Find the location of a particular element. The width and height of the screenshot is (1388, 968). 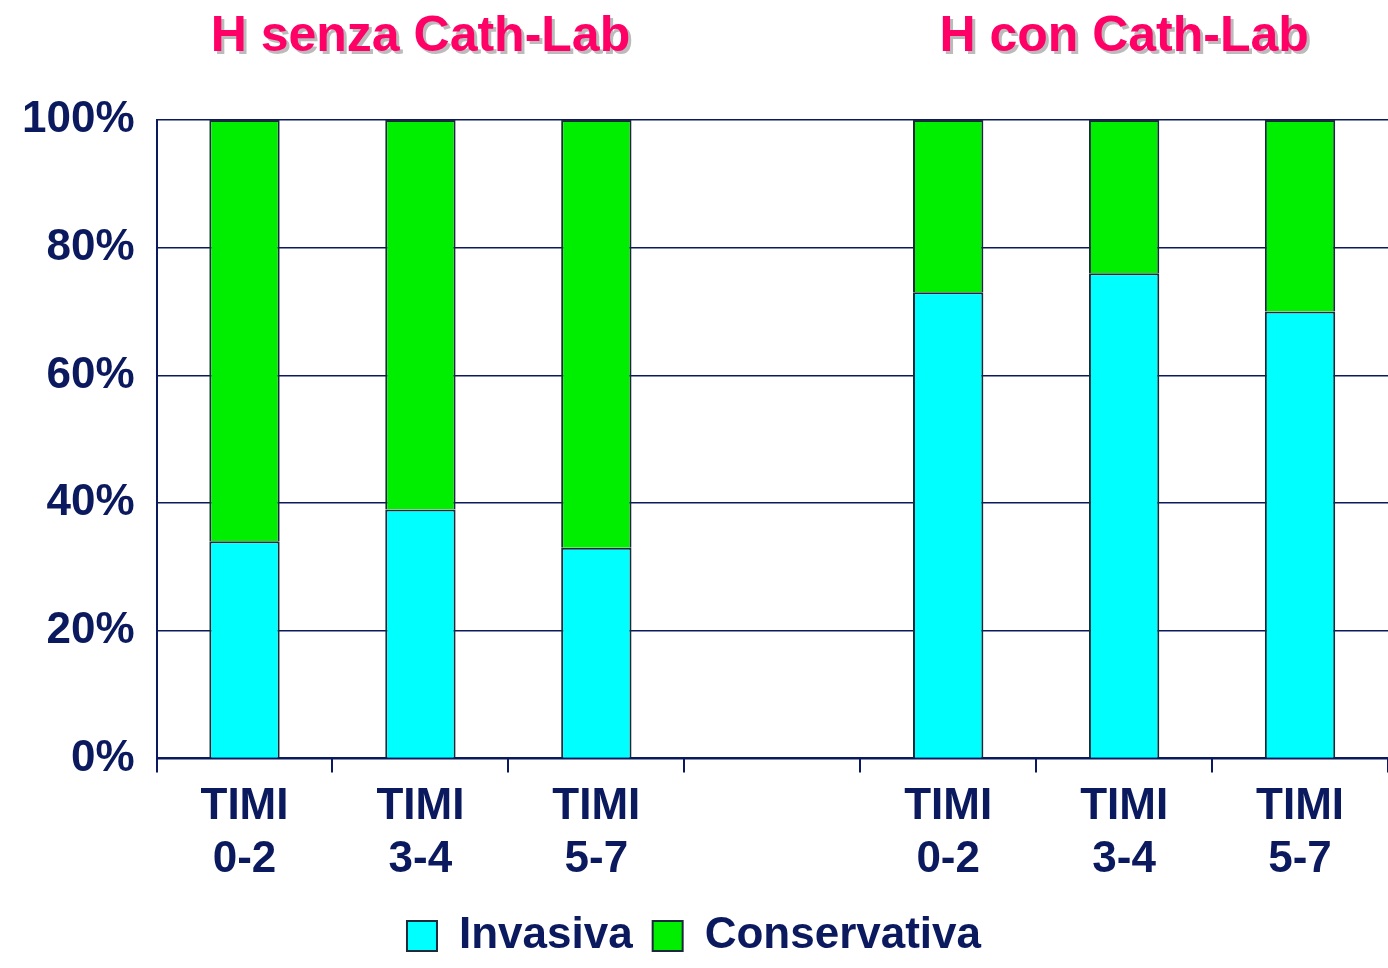

y-tick-label: 60% is located at coordinates (90, 372).